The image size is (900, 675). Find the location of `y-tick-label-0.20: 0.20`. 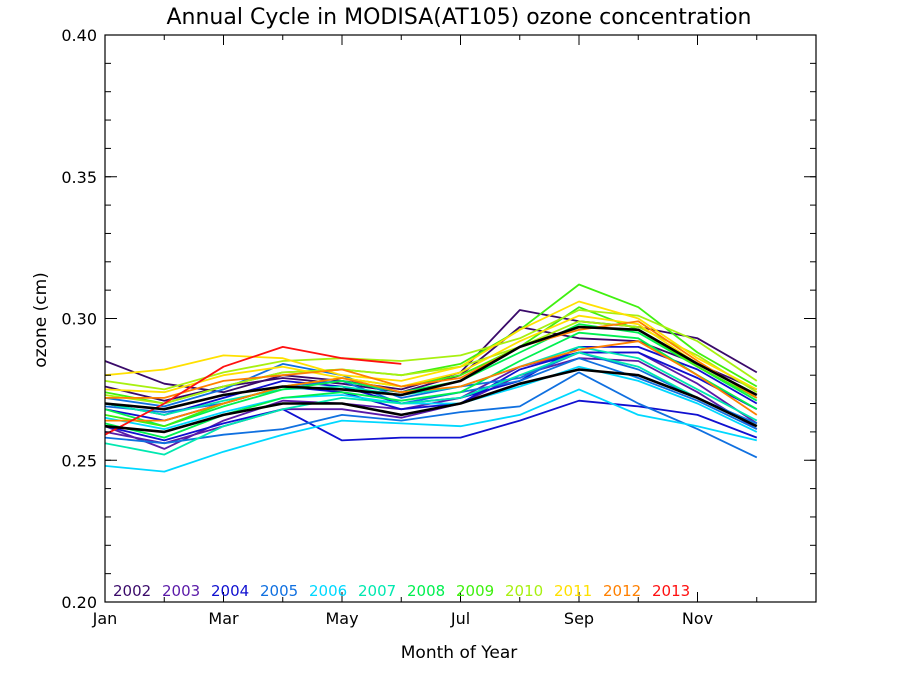

y-tick-label-0.20: 0.20 is located at coordinates (79, 602).